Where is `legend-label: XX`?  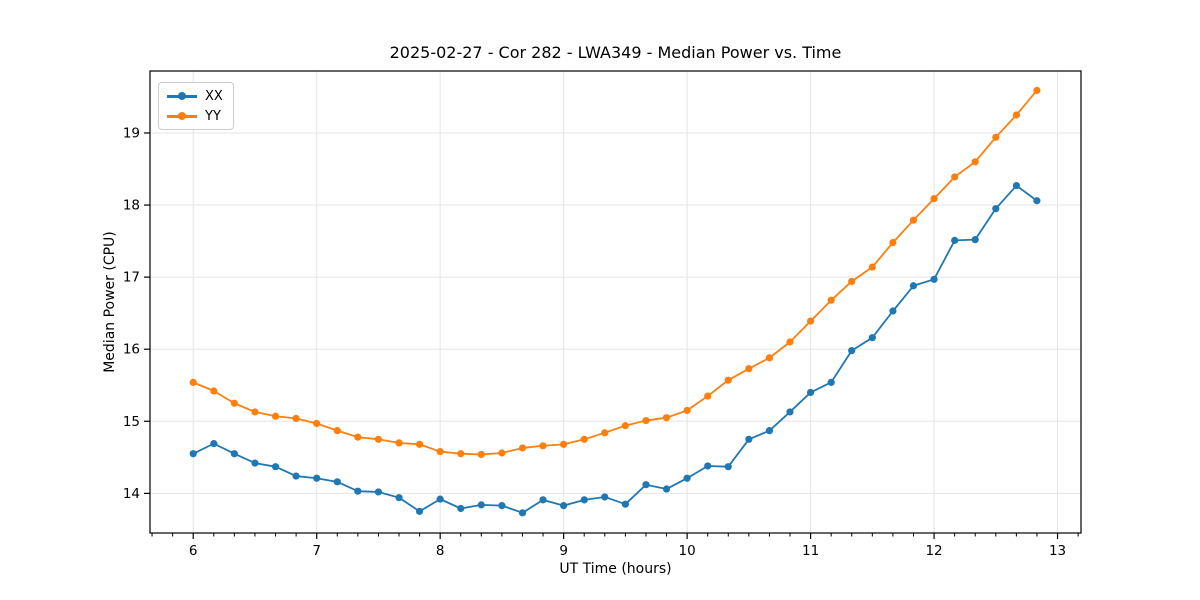
legend-label: XX is located at coordinates (214, 96).